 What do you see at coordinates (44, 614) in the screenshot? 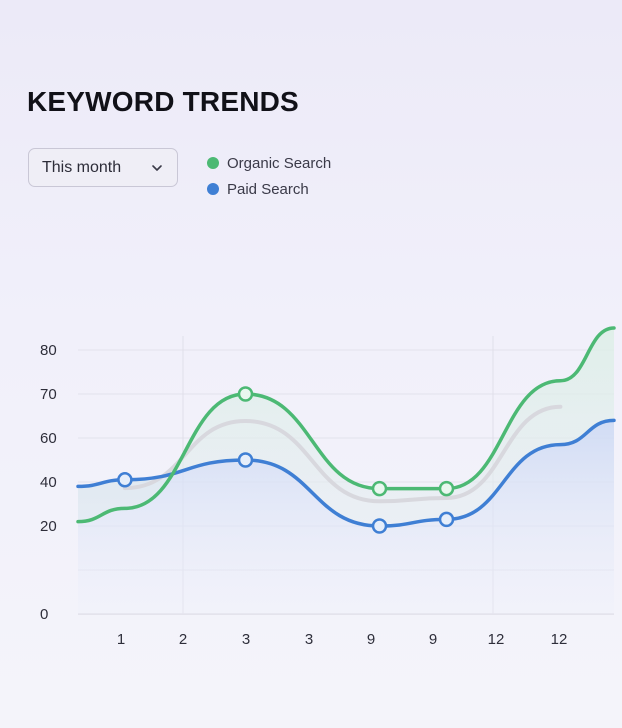
I see `y-tick-label: 0` at bounding box center [44, 614].